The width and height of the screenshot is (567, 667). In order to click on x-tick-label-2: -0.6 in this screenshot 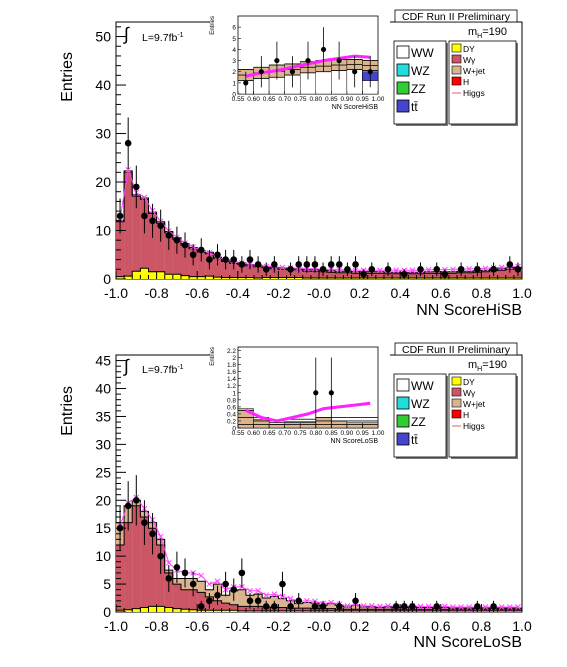, I will do `click(197, 626)`.